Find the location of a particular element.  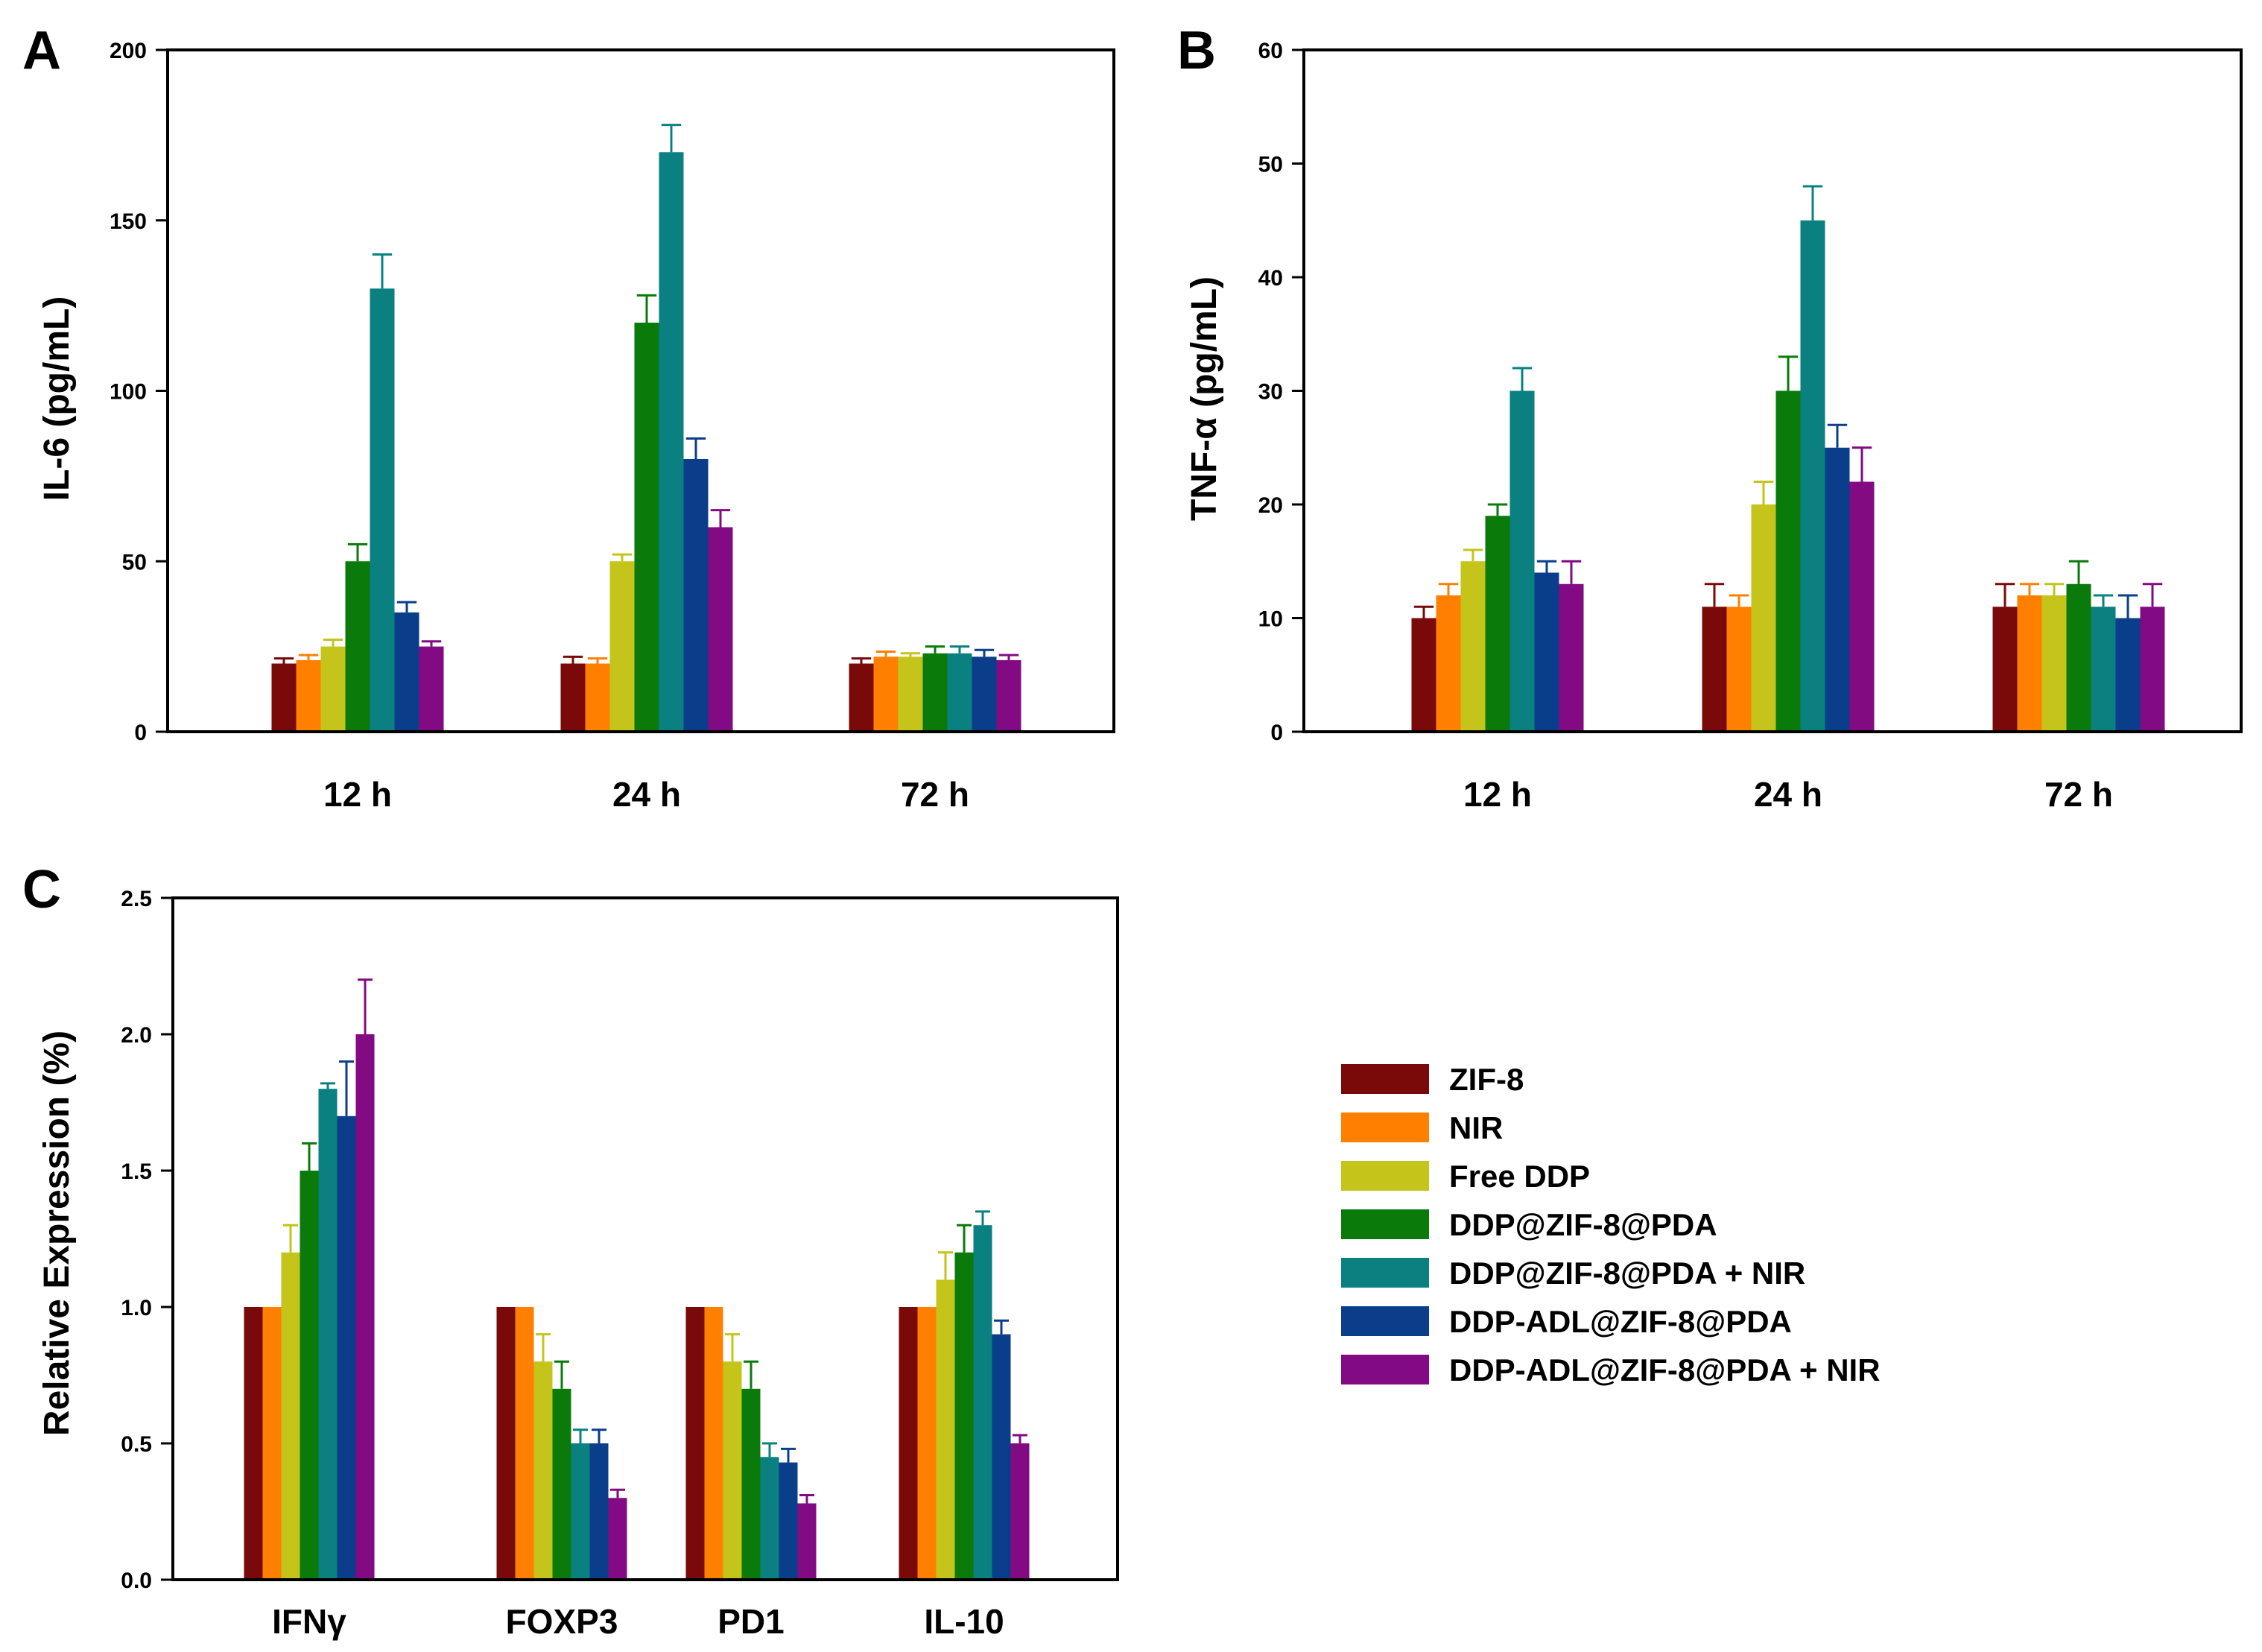

panel-b-y-tick-label: 0 is located at coordinates (1276, 733).